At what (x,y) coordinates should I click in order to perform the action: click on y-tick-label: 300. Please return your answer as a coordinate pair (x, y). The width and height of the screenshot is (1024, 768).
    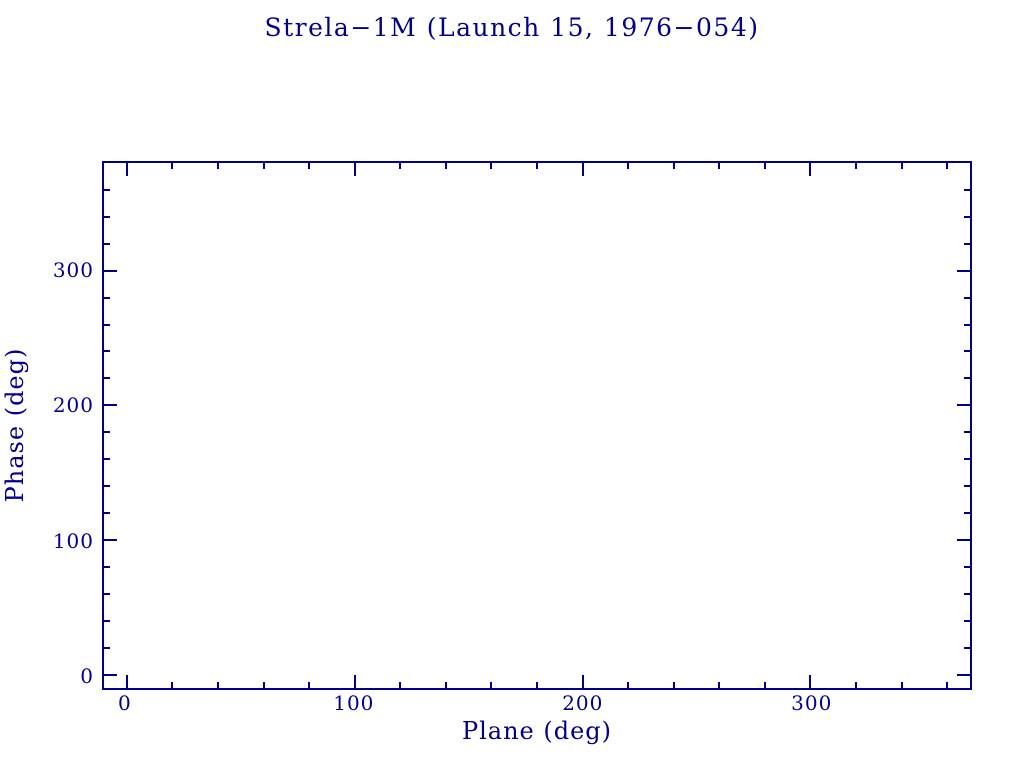
    Looking at the image, I should click on (73, 269).